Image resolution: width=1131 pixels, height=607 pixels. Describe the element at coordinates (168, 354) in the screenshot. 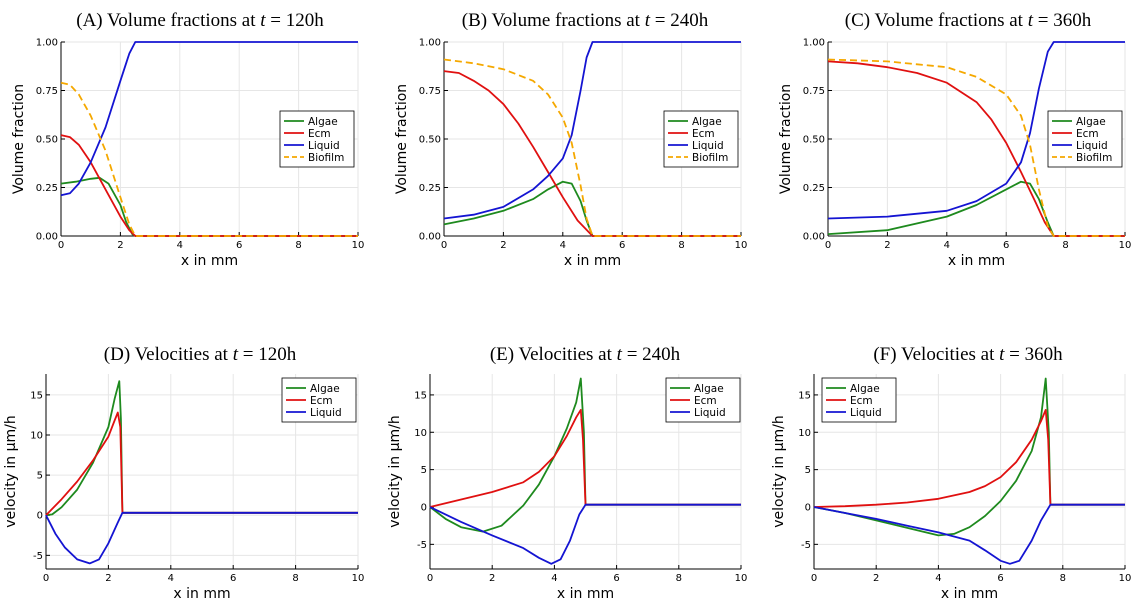

I see `chart-title-prefix: (D) Velocities at` at that location.